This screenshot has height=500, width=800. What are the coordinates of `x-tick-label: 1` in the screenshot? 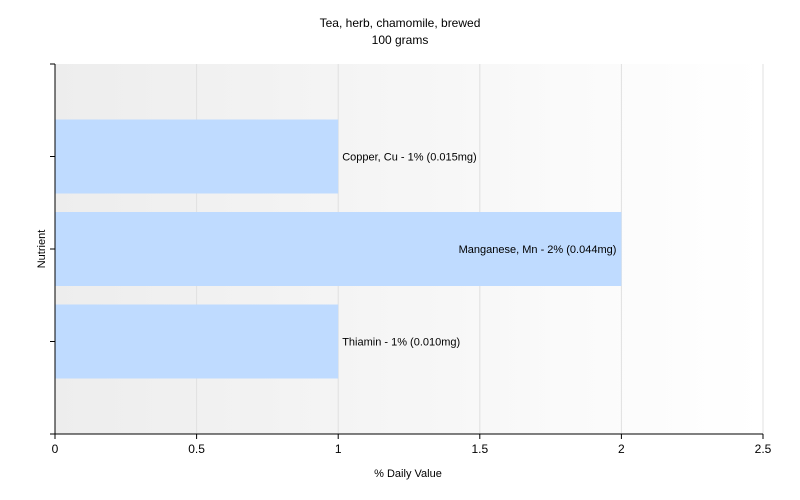 It's located at (338, 449).